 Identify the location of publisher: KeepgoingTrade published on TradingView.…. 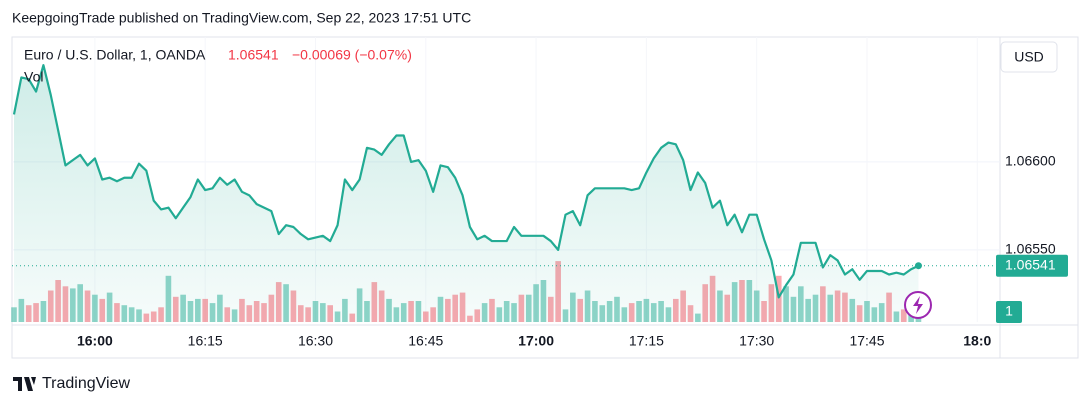
(241, 18).